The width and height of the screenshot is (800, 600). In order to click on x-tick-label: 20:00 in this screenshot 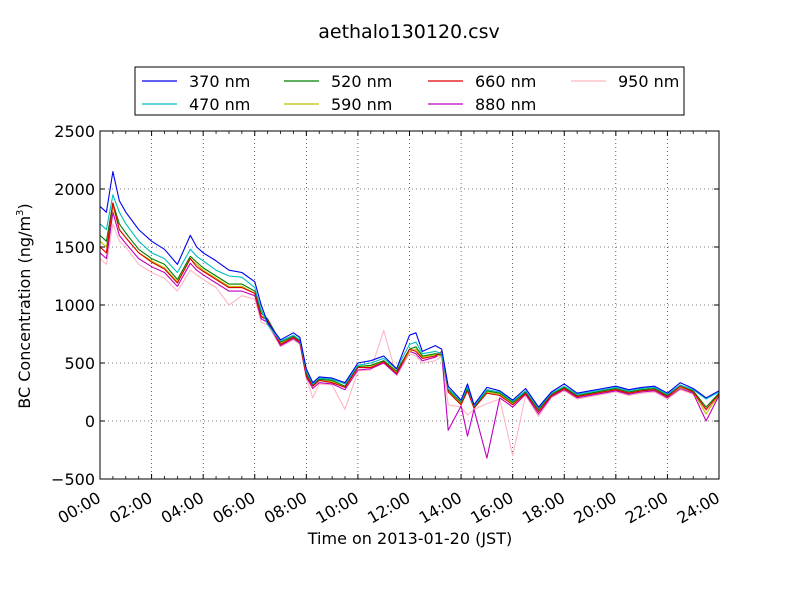, I will do `click(594, 508)`.